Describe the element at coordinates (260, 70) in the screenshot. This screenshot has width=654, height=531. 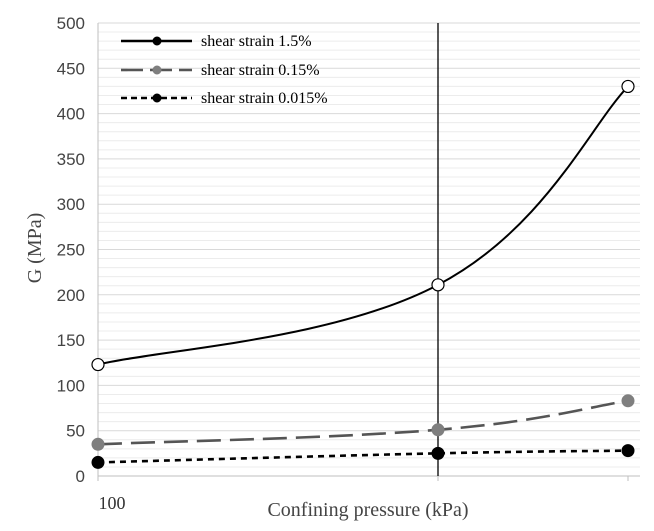
I see `legend-label-2: shear strain 0.15%` at that location.